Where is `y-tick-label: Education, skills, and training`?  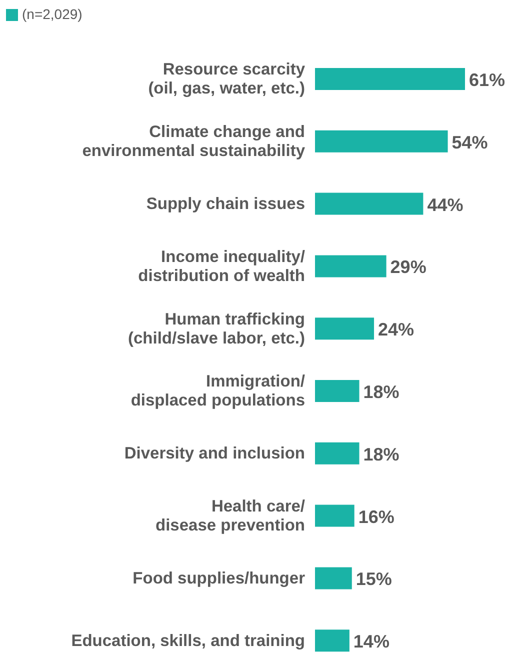 y-tick-label: Education, skills, and training is located at coordinates (188, 641).